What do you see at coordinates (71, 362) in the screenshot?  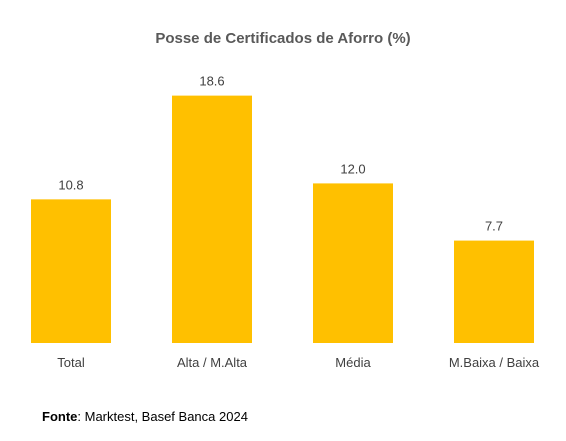 I see `category-label-0: Total` at bounding box center [71, 362].